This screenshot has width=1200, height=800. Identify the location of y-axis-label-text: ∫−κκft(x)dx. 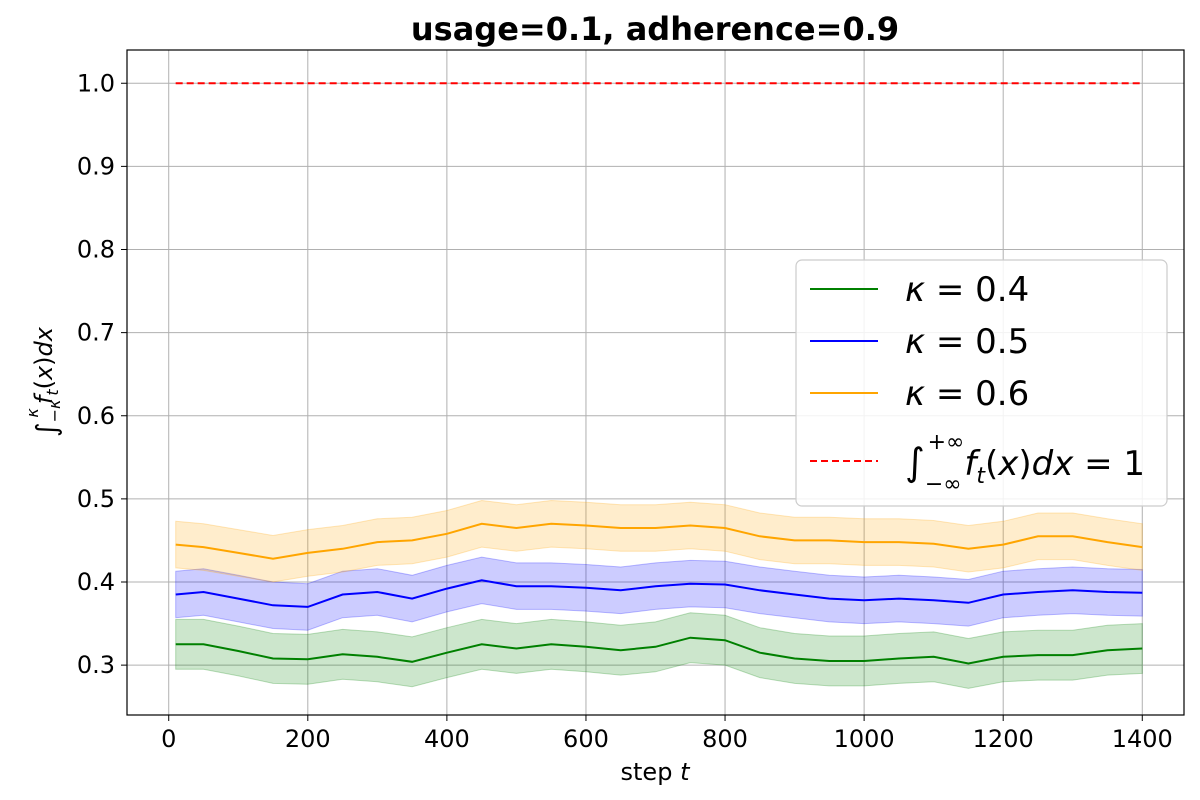
(43, 381).